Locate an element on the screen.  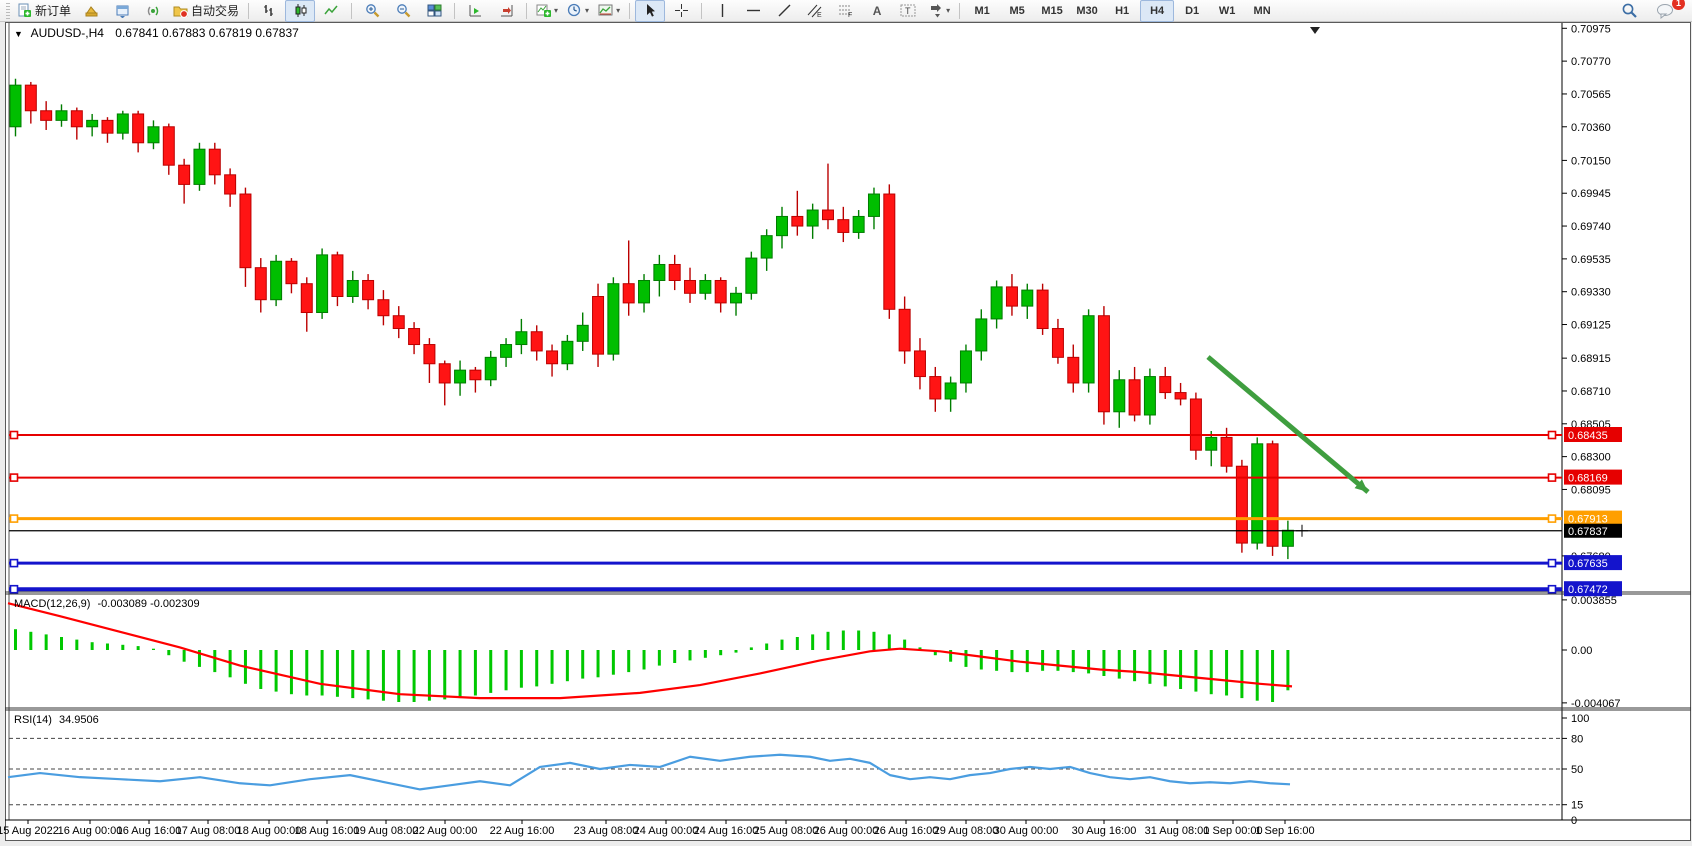
hline-0.68435: 0.68435 is located at coordinates (815, 435).